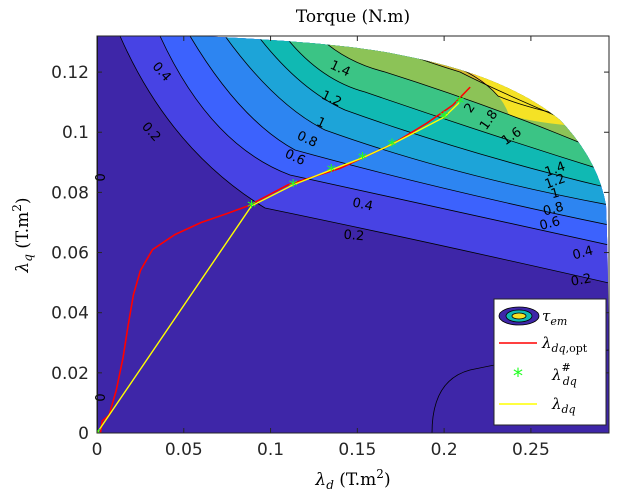  Describe the element at coordinates (70, 314) in the screenshot. I see `y-tick-label: 0.04` at that location.